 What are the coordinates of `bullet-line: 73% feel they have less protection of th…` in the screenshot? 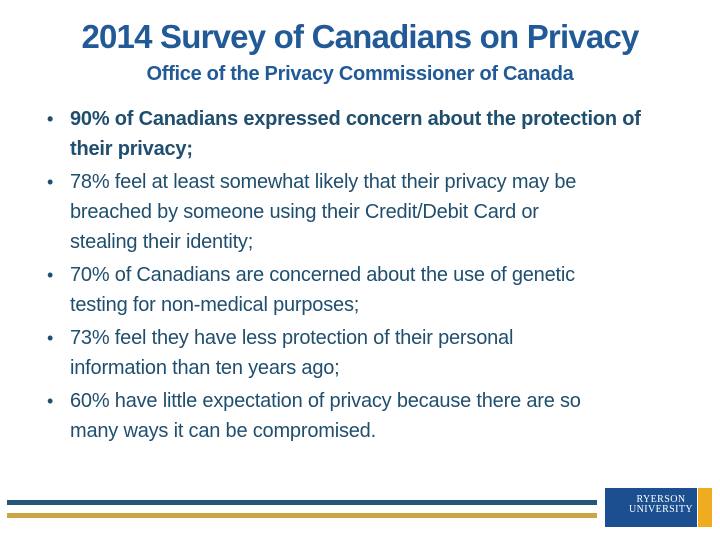 It's located at (292, 338).